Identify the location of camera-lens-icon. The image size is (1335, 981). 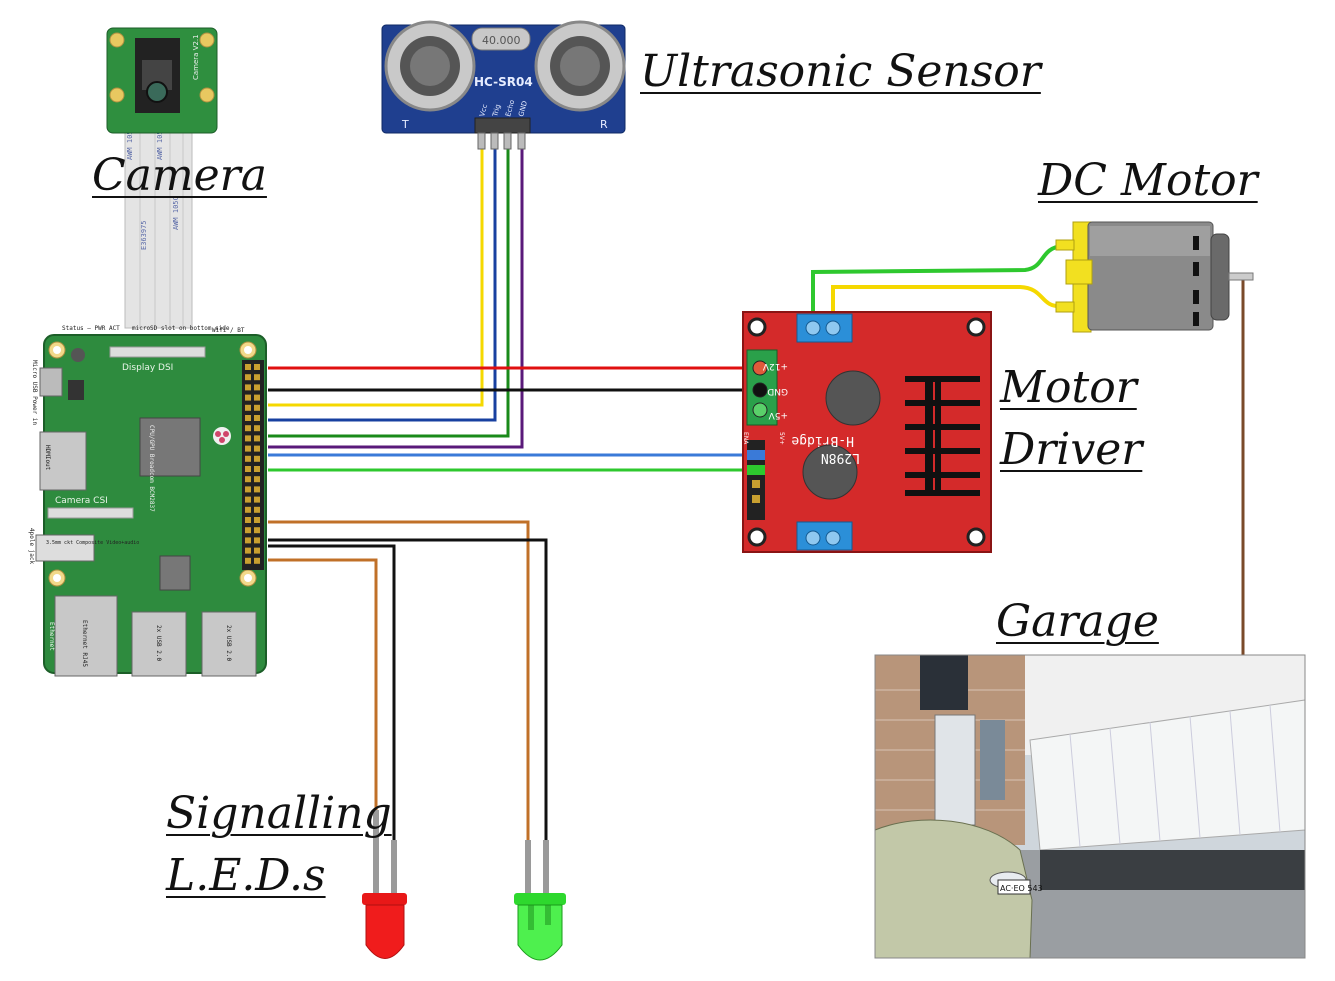
(157, 92).